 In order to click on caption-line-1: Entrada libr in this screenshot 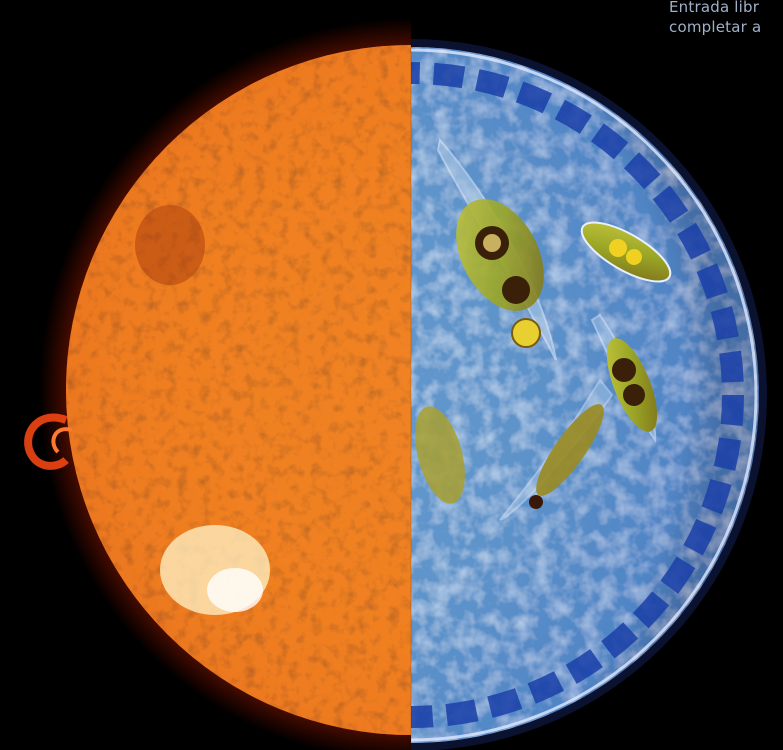, I will do `click(714, 8)`.